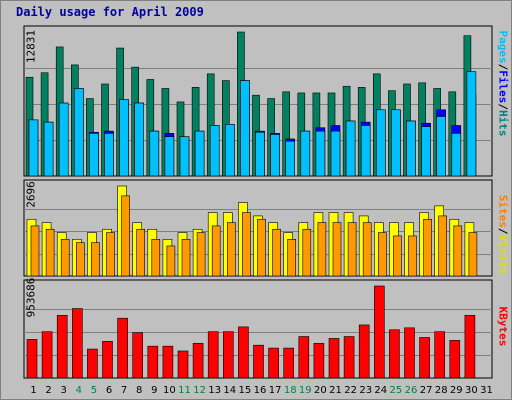  Describe the element at coordinates (441, 390) in the screenshot. I see `x-tick-label-28: 28` at that location.